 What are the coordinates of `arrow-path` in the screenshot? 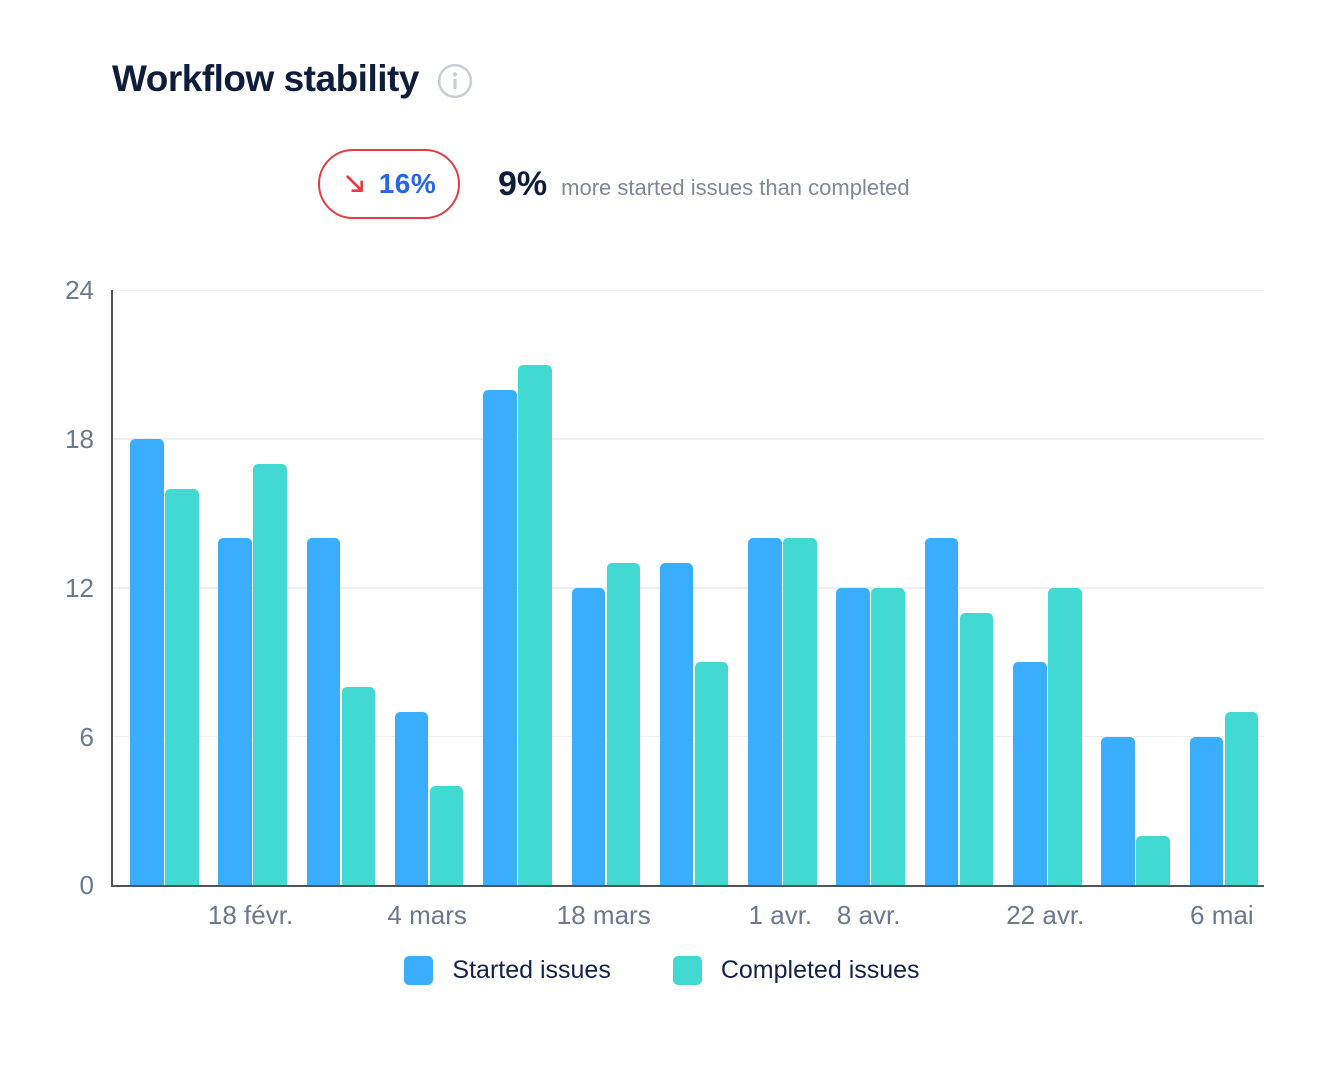 It's located at (354, 183).